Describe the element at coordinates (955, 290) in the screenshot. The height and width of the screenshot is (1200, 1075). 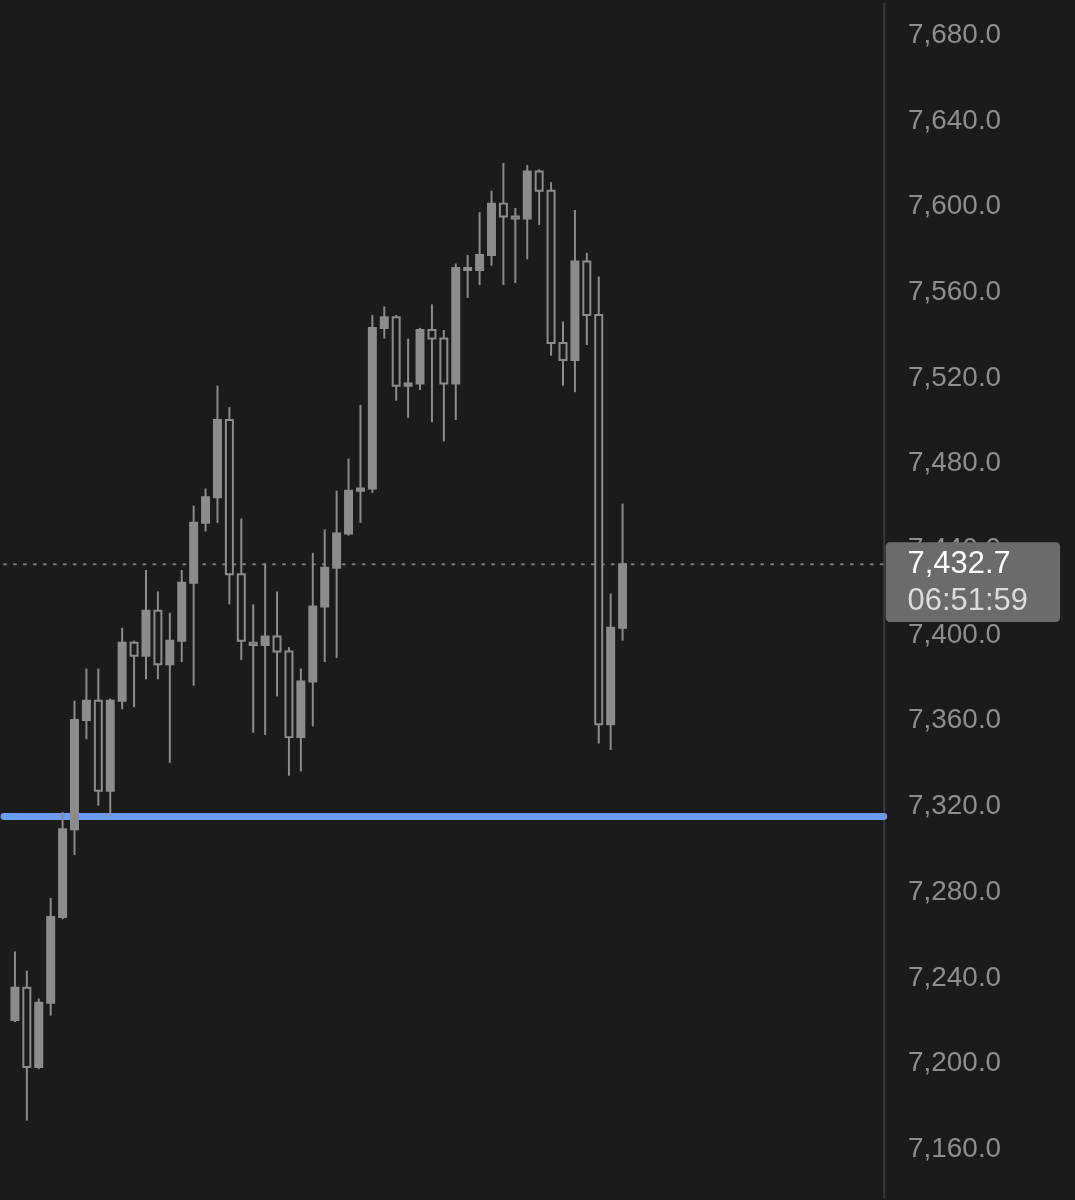
I see `y-tick-label: 7,560.0` at that location.